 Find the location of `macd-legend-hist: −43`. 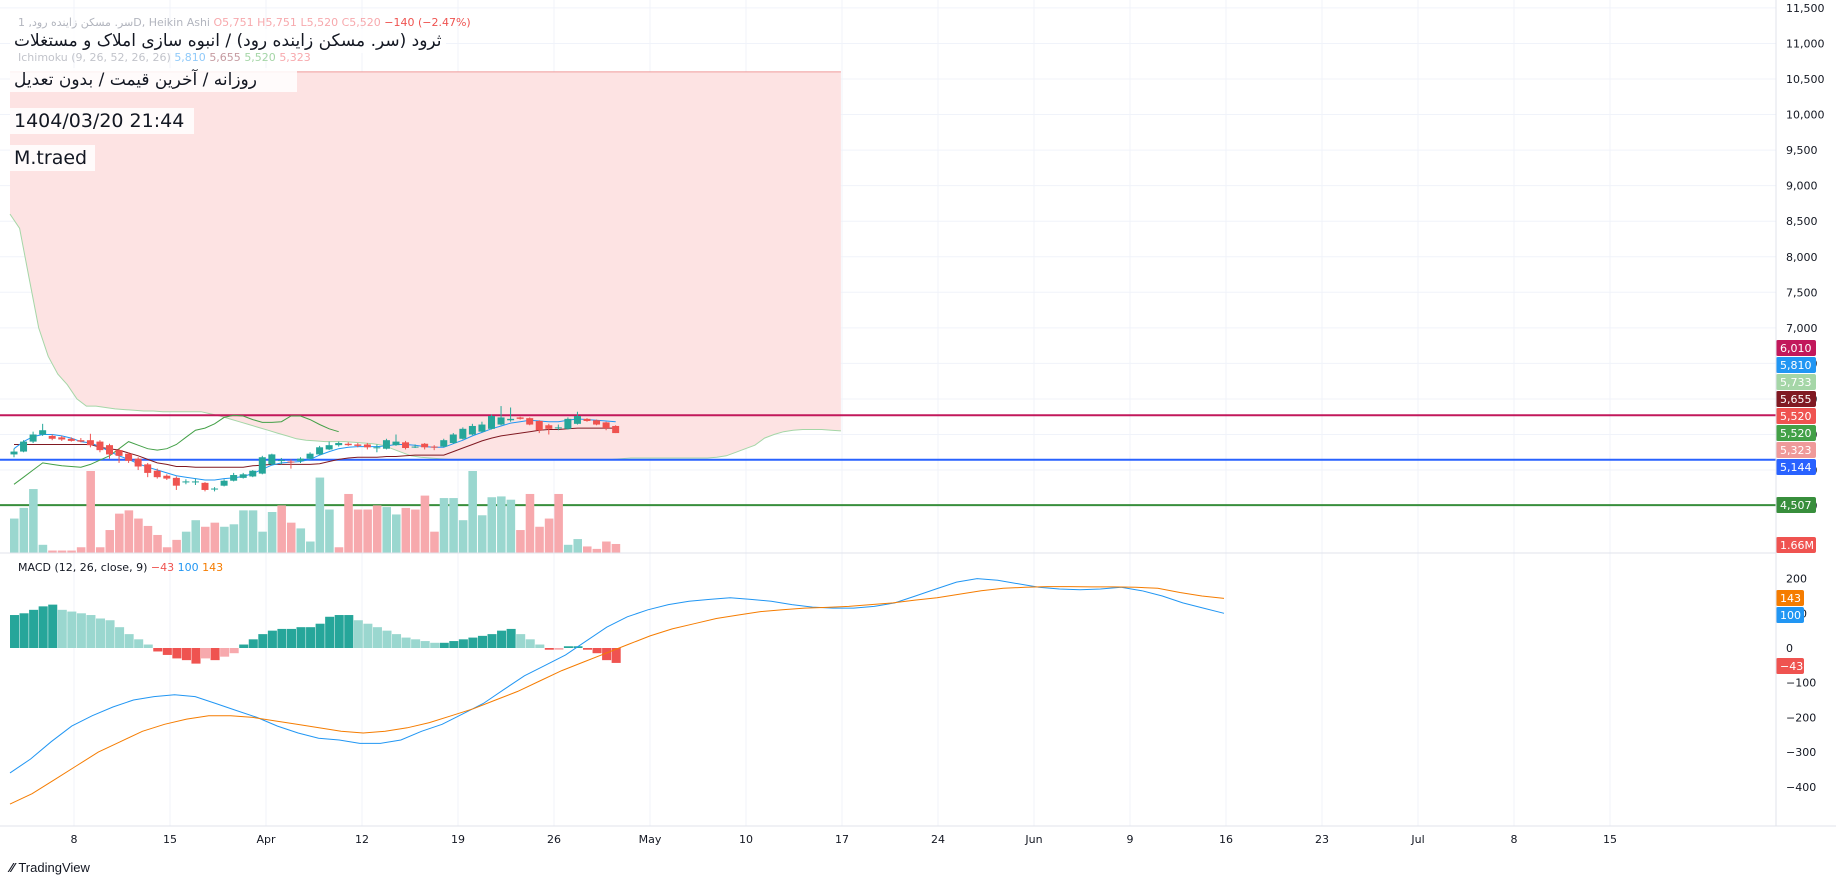

macd-legend-hist: −43 is located at coordinates (162, 567).